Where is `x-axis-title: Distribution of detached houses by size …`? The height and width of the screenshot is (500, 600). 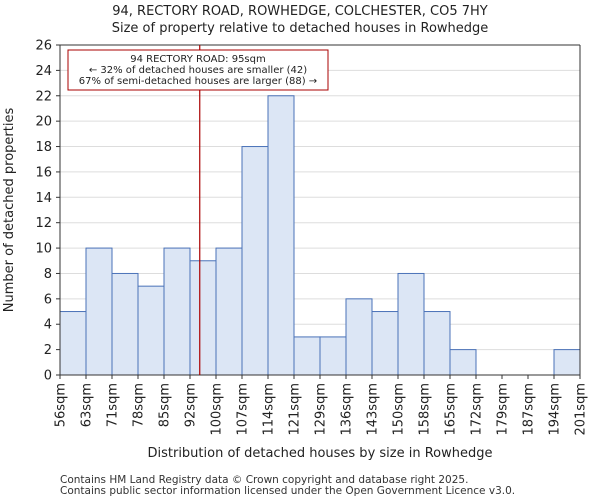 x-axis-title: Distribution of detached houses by size … is located at coordinates (319, 453).